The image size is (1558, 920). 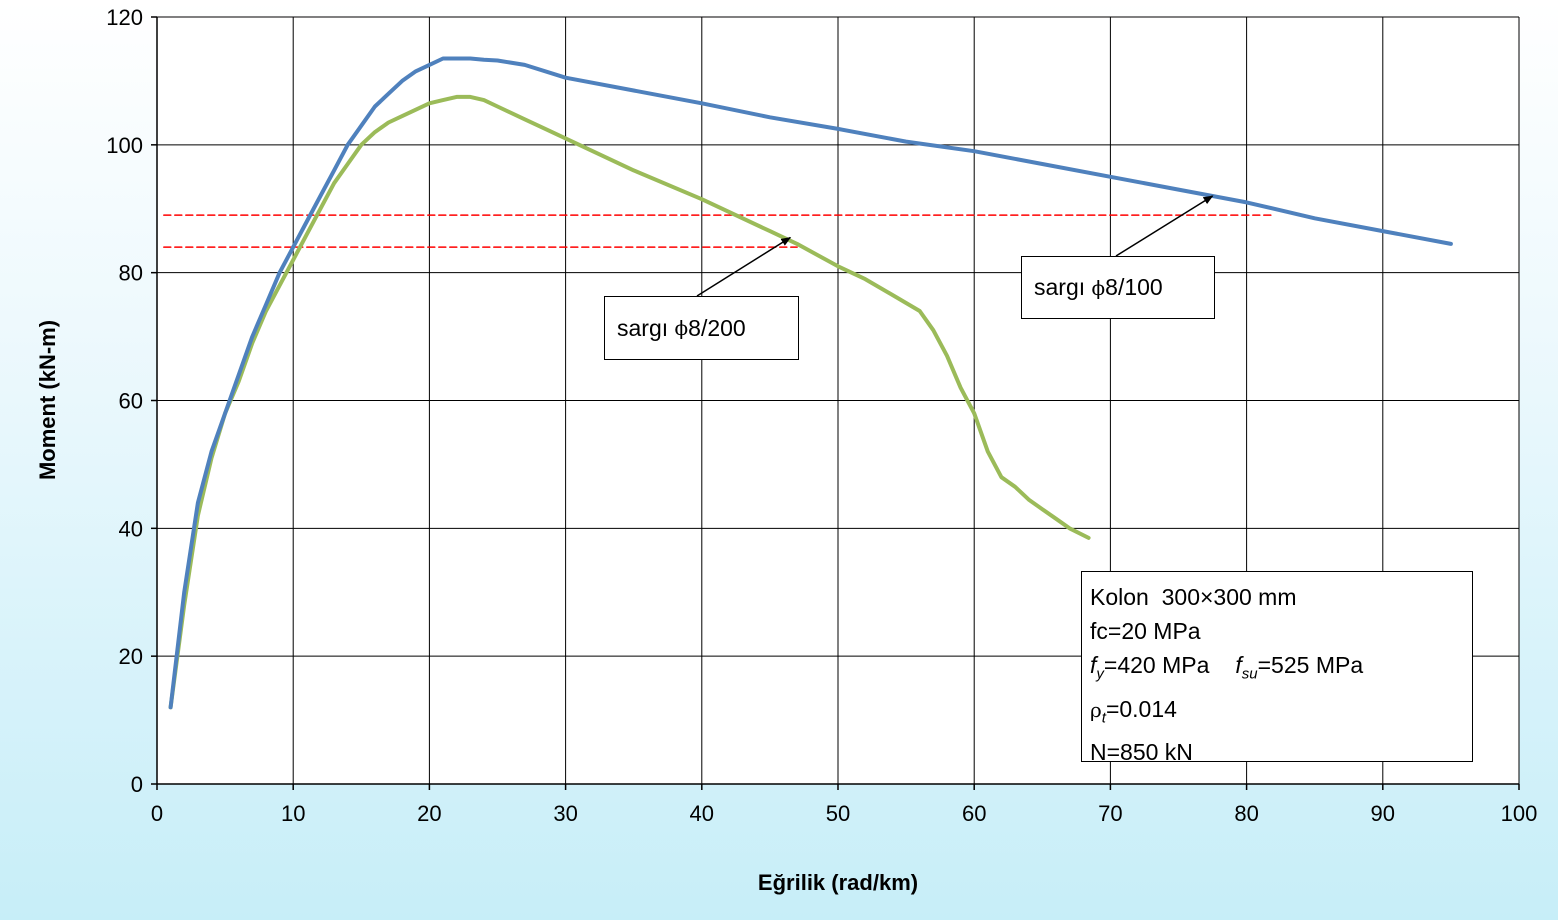 What do you see at coordinates (1134, 287) in the screenshot?
I see `callout-suffix: 8/100` at bounding box center [1134, 287].